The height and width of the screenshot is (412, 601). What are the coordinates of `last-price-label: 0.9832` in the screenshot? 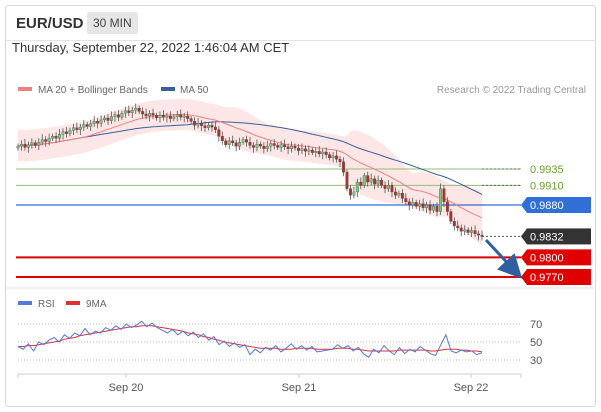 It's located at (547, 237).